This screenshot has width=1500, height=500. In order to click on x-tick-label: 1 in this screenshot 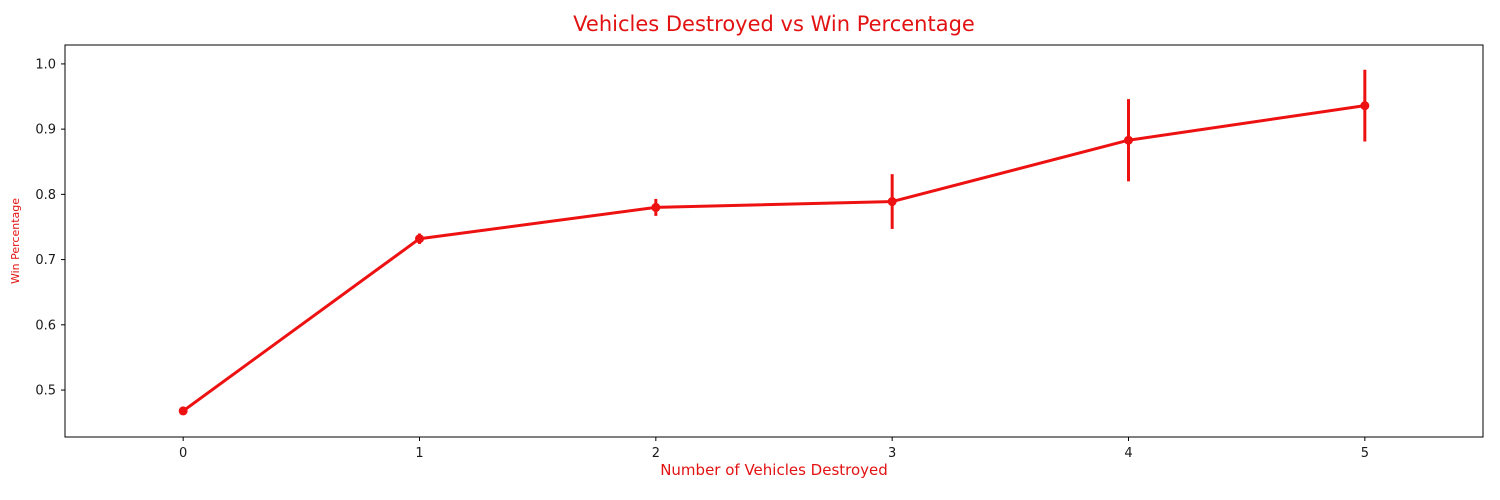, I will do `click(419, 453)`.